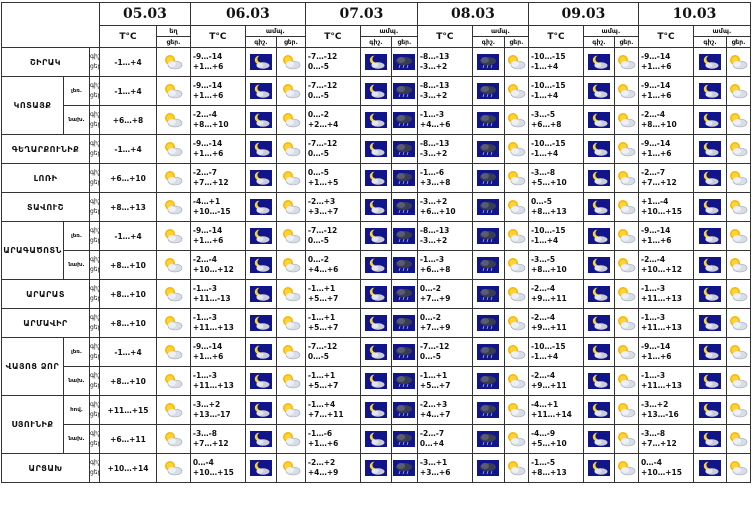 This screenshot has width=753, height=511. Describe the element at coordinates (444, 323) in the screenshot. I see `temp-value: 0…-2 +7…+9` at that location.